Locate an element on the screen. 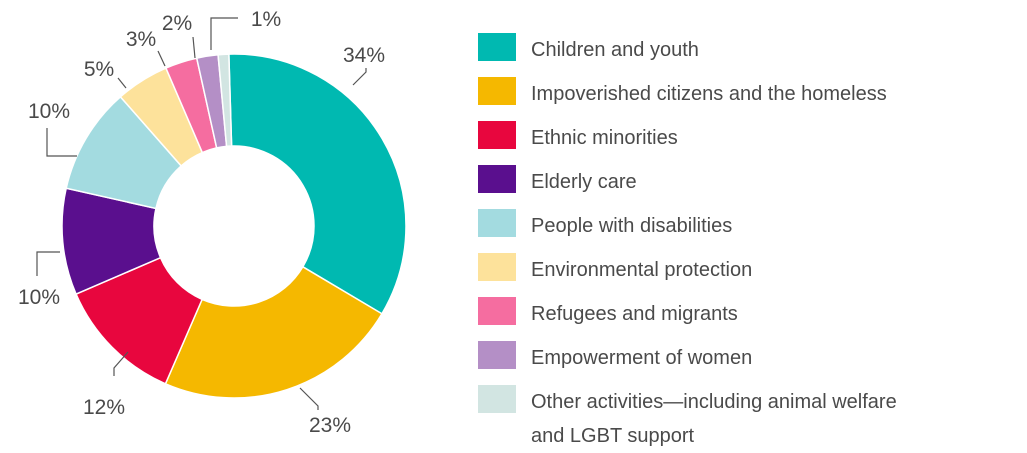  legend-item: Impoverished citizens and the homeless is located at coordinates (750, 93).